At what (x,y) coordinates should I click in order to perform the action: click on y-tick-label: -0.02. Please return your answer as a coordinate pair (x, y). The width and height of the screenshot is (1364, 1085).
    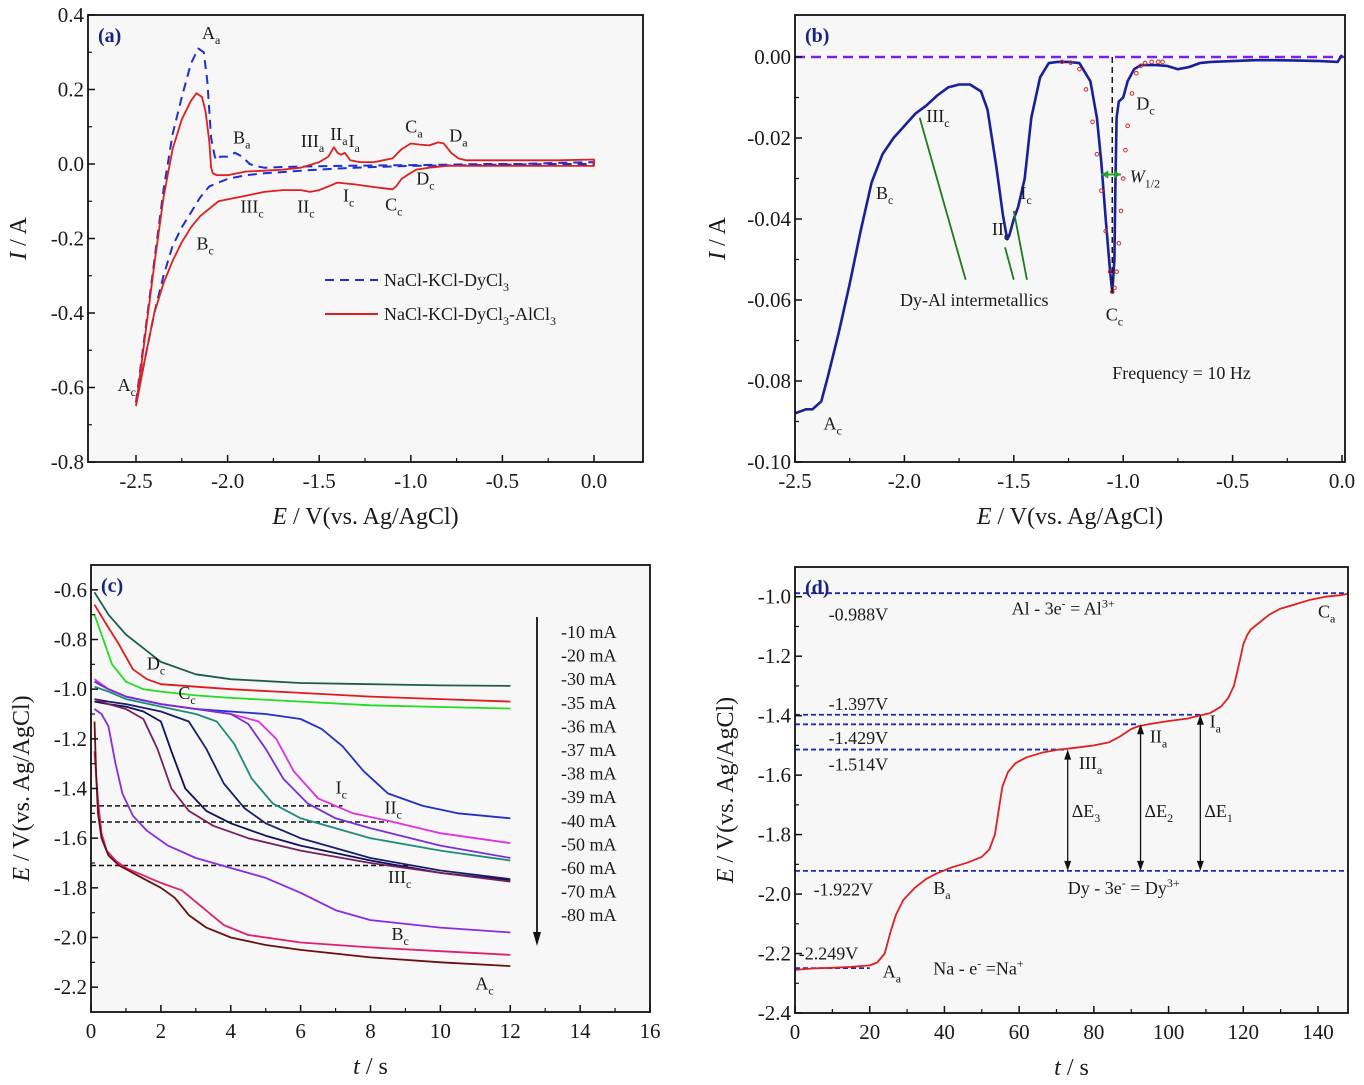
    Looking at the image, I should click on (769, 138).